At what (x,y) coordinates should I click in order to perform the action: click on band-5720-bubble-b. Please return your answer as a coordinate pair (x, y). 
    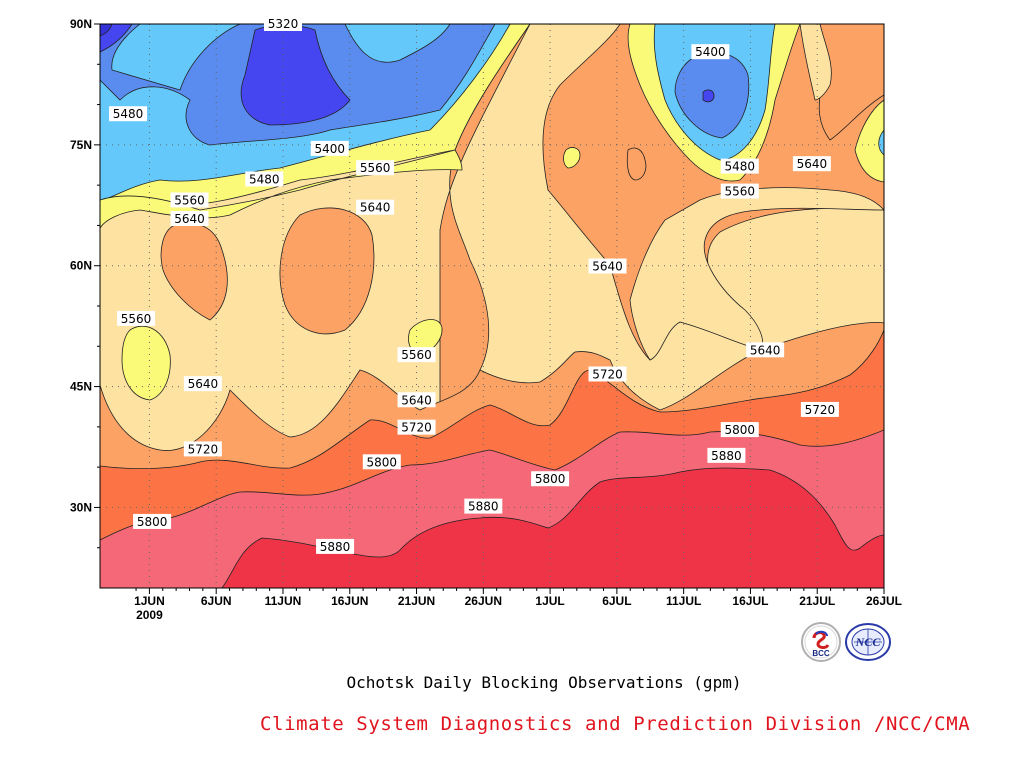
    Looking at the image, I should click on (327, 271).